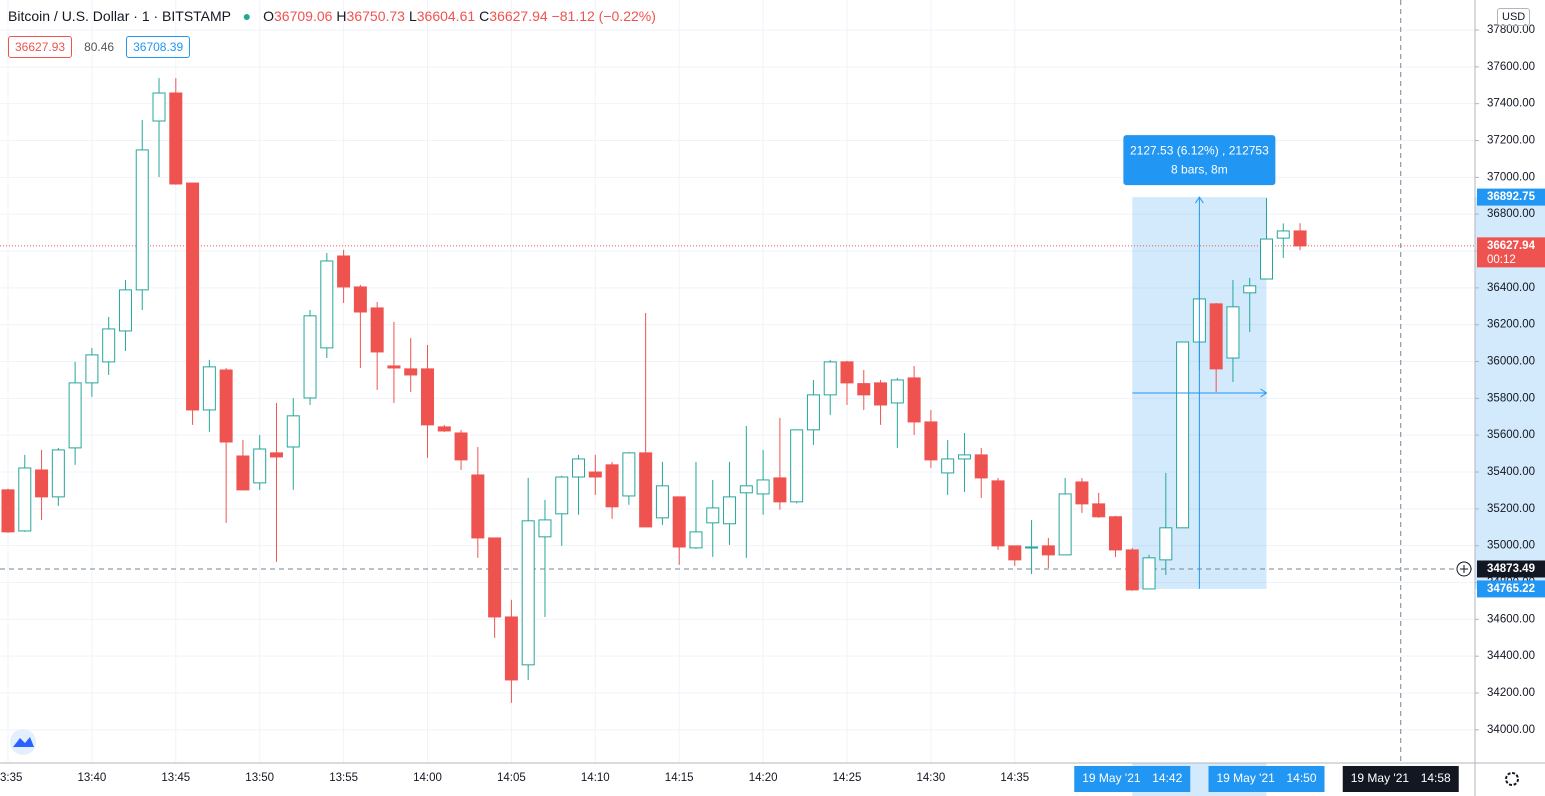  What do you see at coordinates (99, 47) in the screenshot?
I see `indicator-value: 80.46` at bounding box center [99, 47].